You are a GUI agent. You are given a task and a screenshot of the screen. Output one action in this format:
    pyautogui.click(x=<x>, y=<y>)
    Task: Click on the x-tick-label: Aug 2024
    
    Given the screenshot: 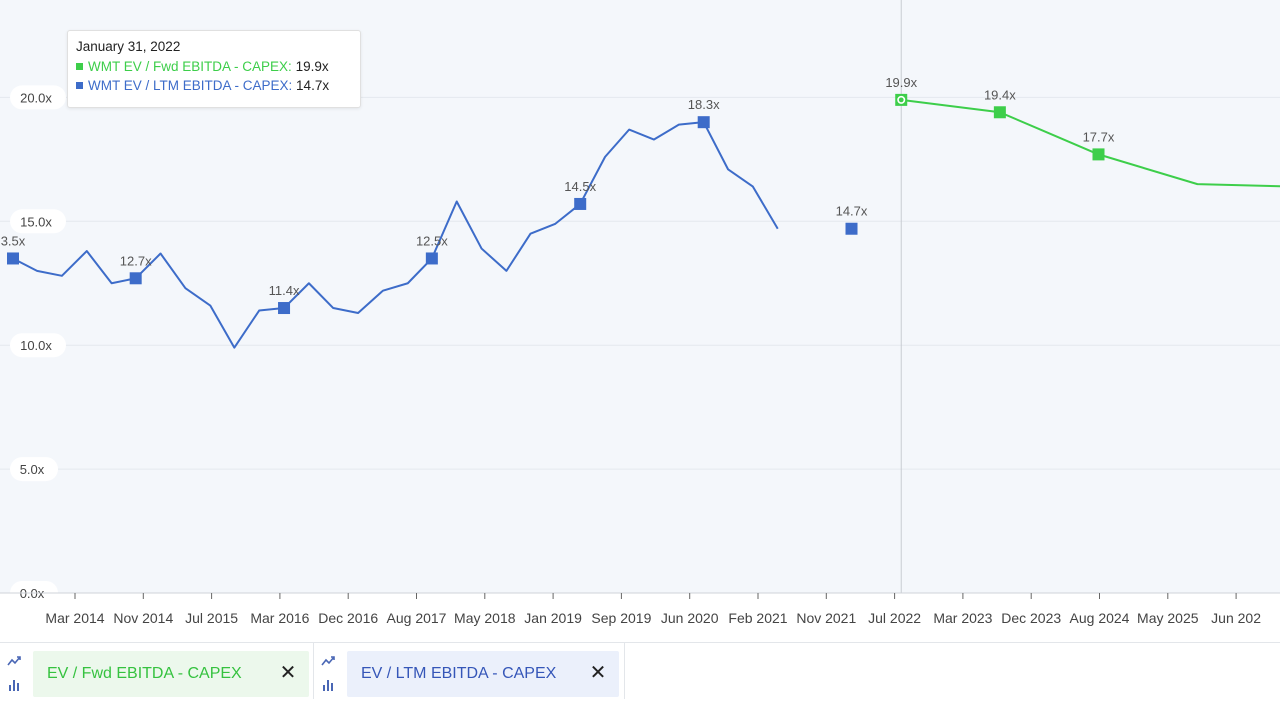 What is the action you would take?
    pyautogui.click(x=1100, y=618)
    